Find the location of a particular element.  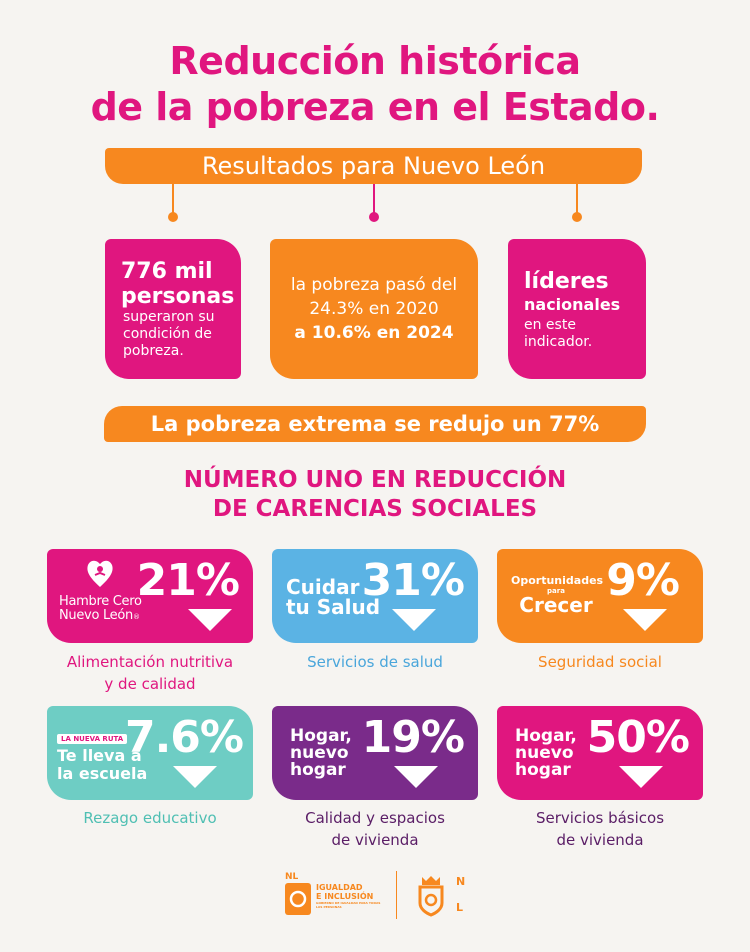

indicator-card-education: LA NUEVA RUTA Te lleva a la escuela 7.6% is located at coordinates (150, 753).